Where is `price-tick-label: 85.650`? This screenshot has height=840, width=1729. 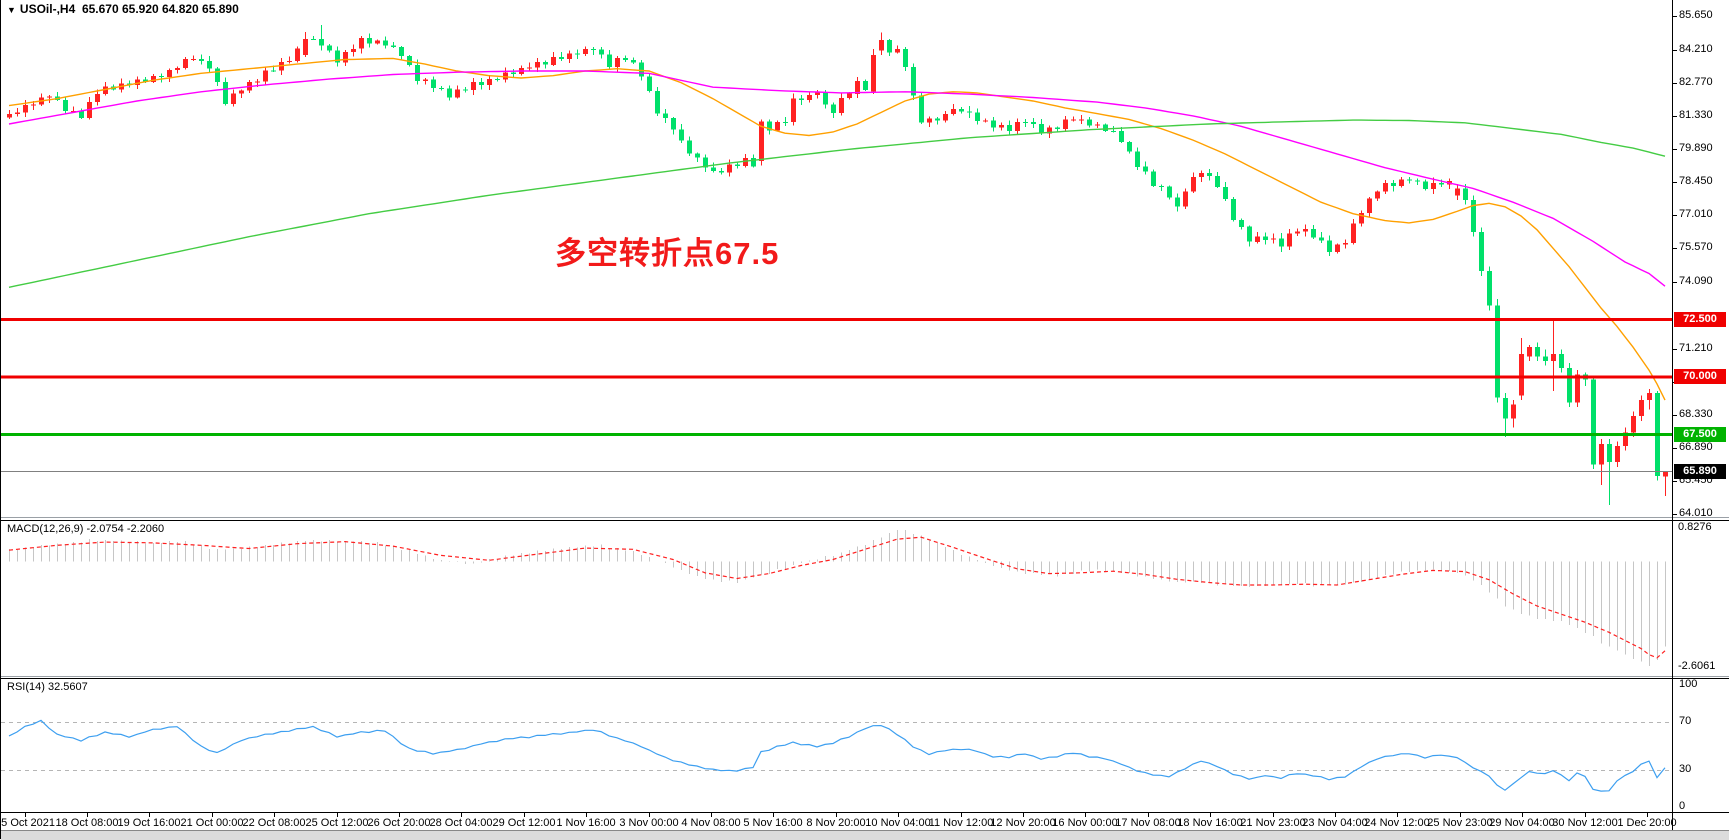
price-tick-label: 85.650 is located at coordinates (1696, 15).